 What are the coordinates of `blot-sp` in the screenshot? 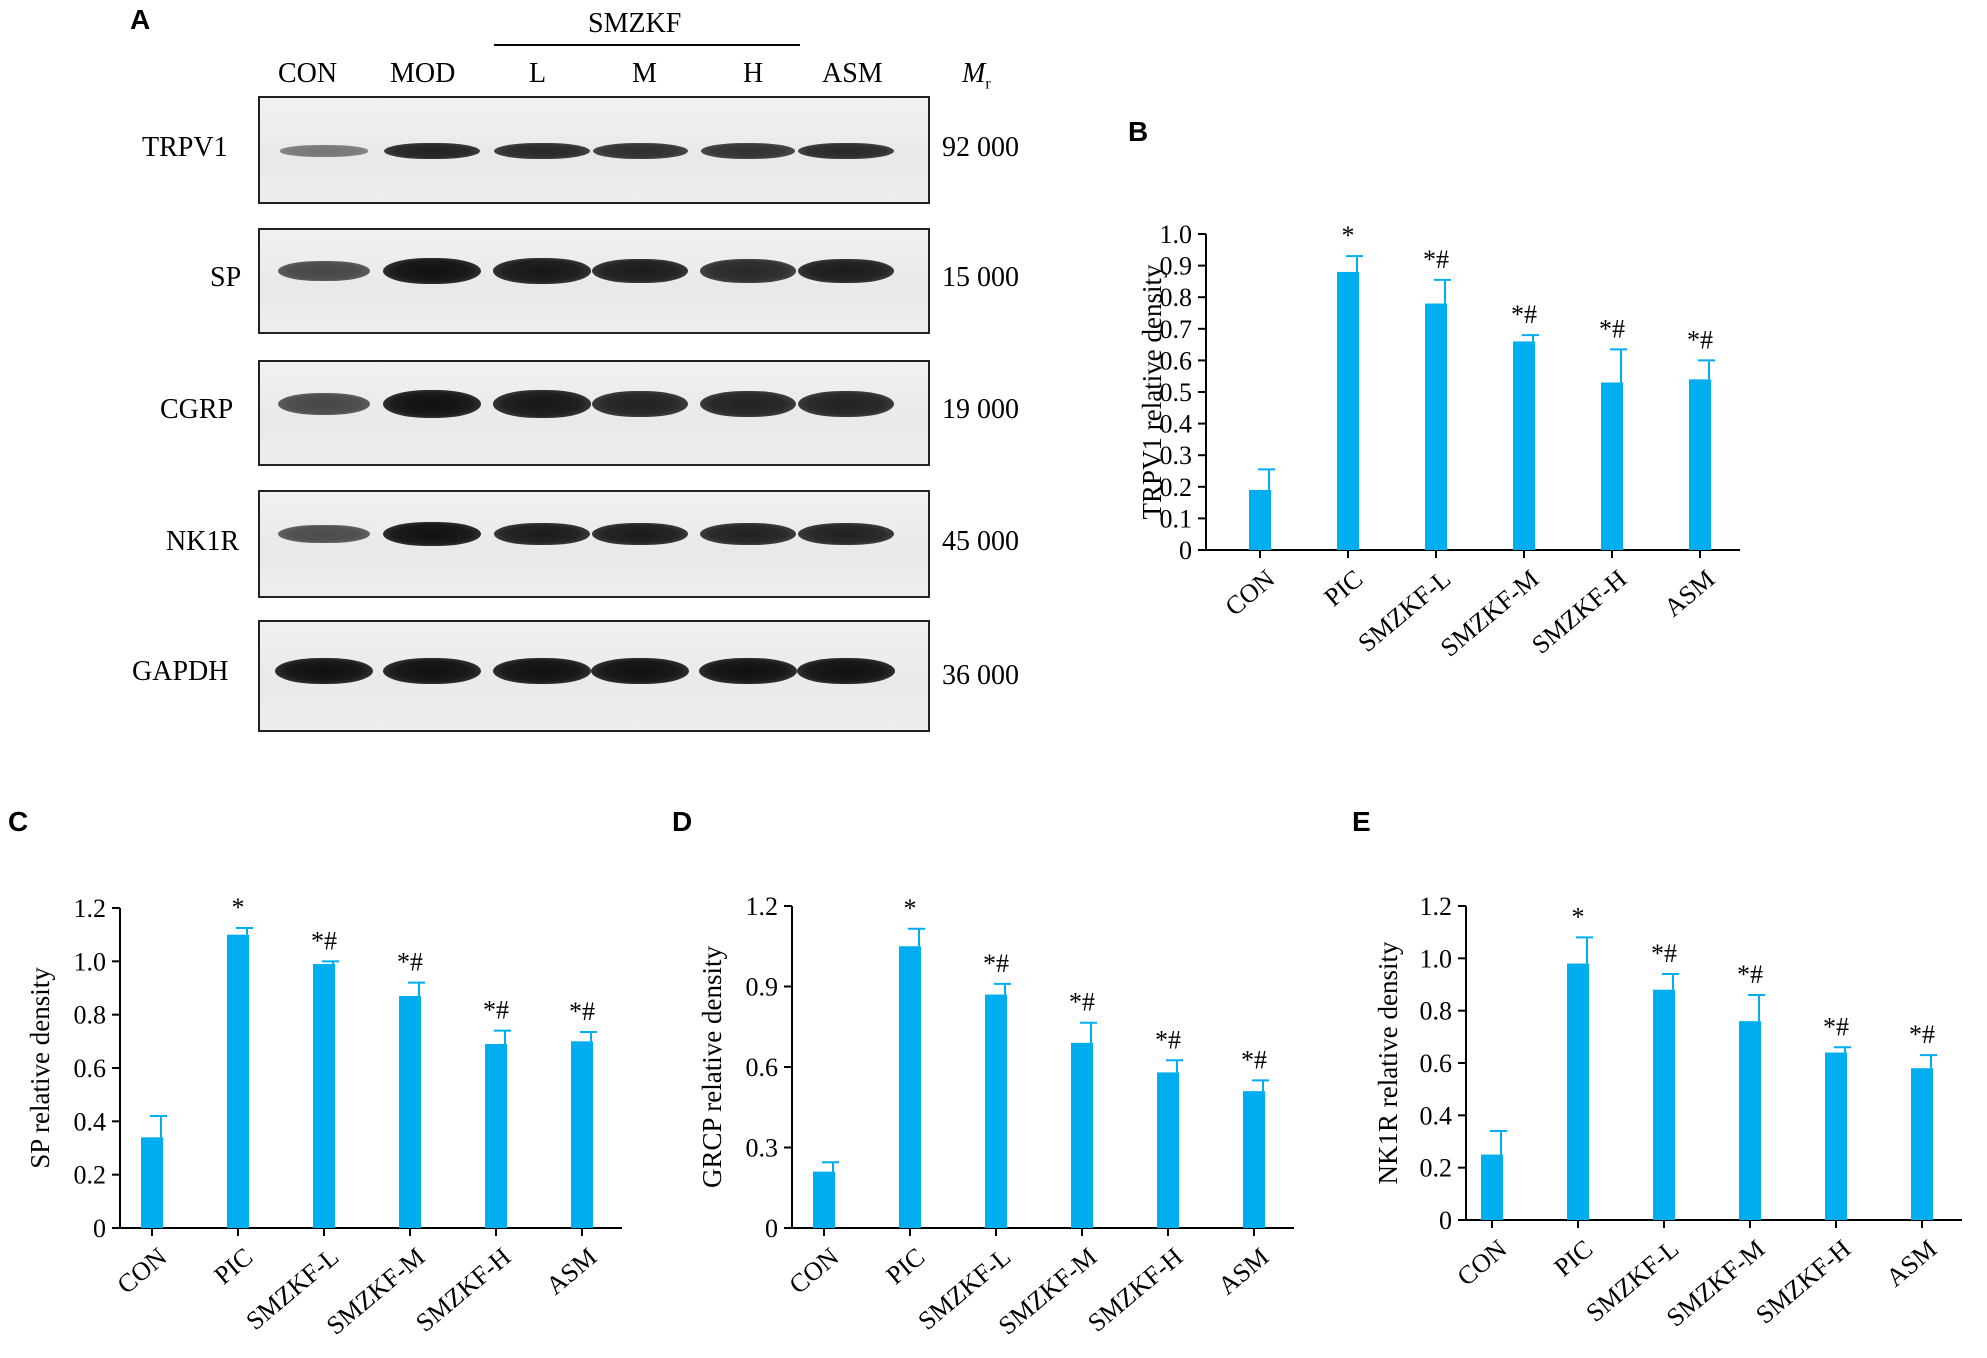 It's located at (594, 281).